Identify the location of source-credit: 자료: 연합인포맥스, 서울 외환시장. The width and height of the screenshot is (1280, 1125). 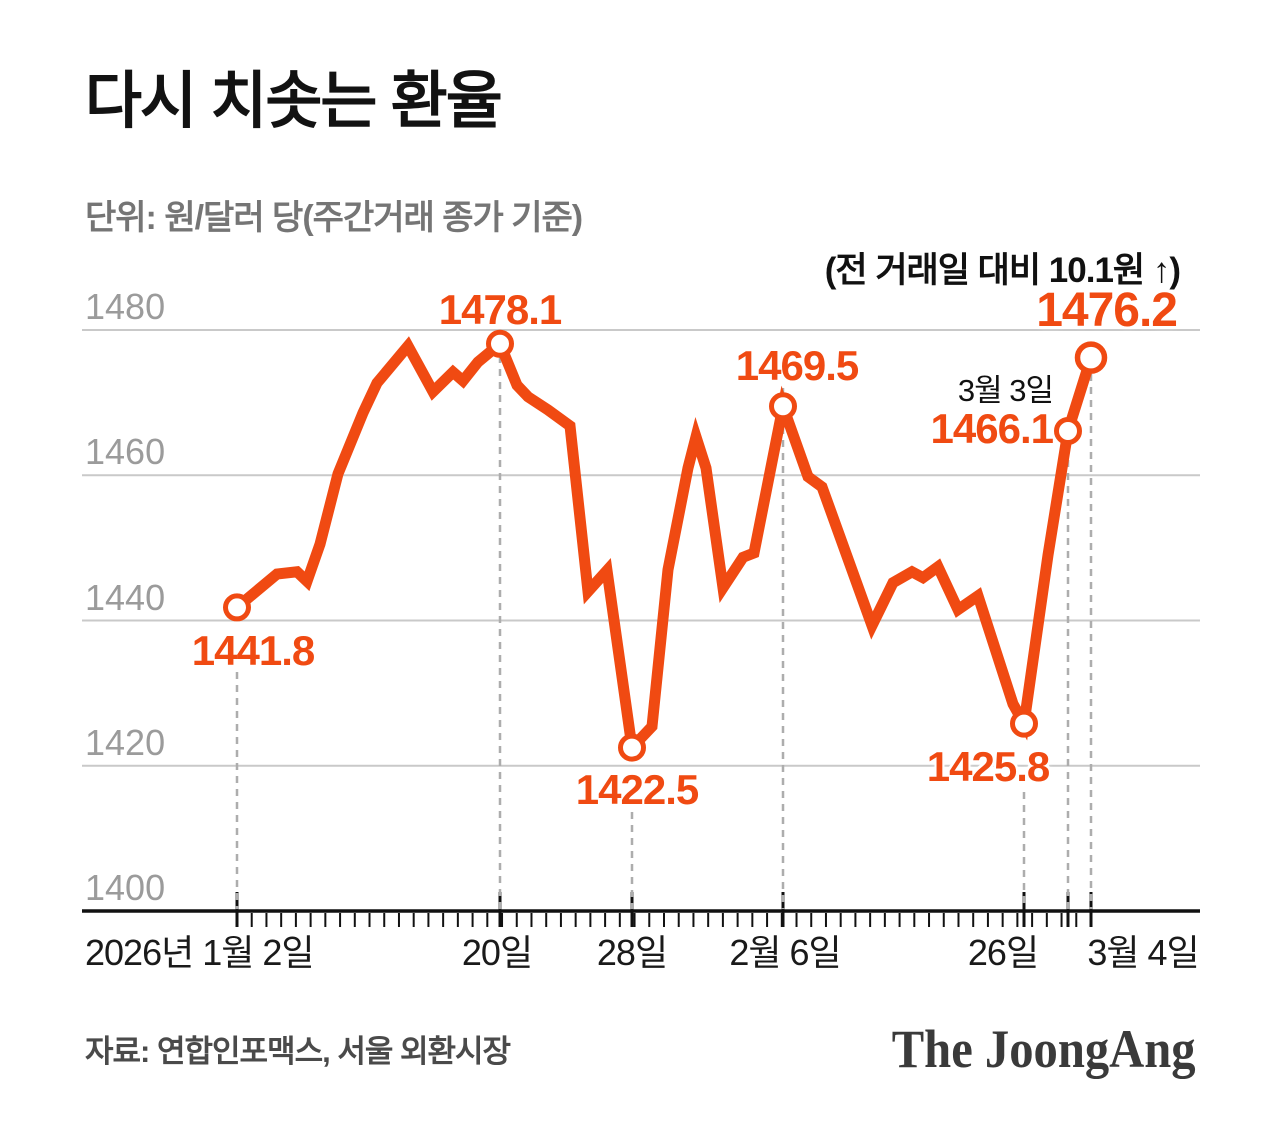
(298, 1051).